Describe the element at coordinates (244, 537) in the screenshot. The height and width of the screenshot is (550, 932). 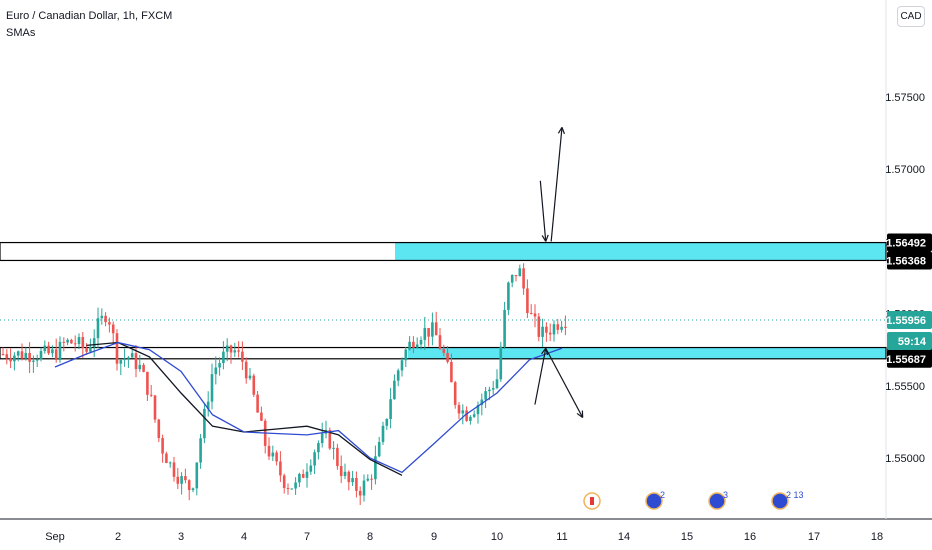
I see `x-tick-label: 4` at that location.